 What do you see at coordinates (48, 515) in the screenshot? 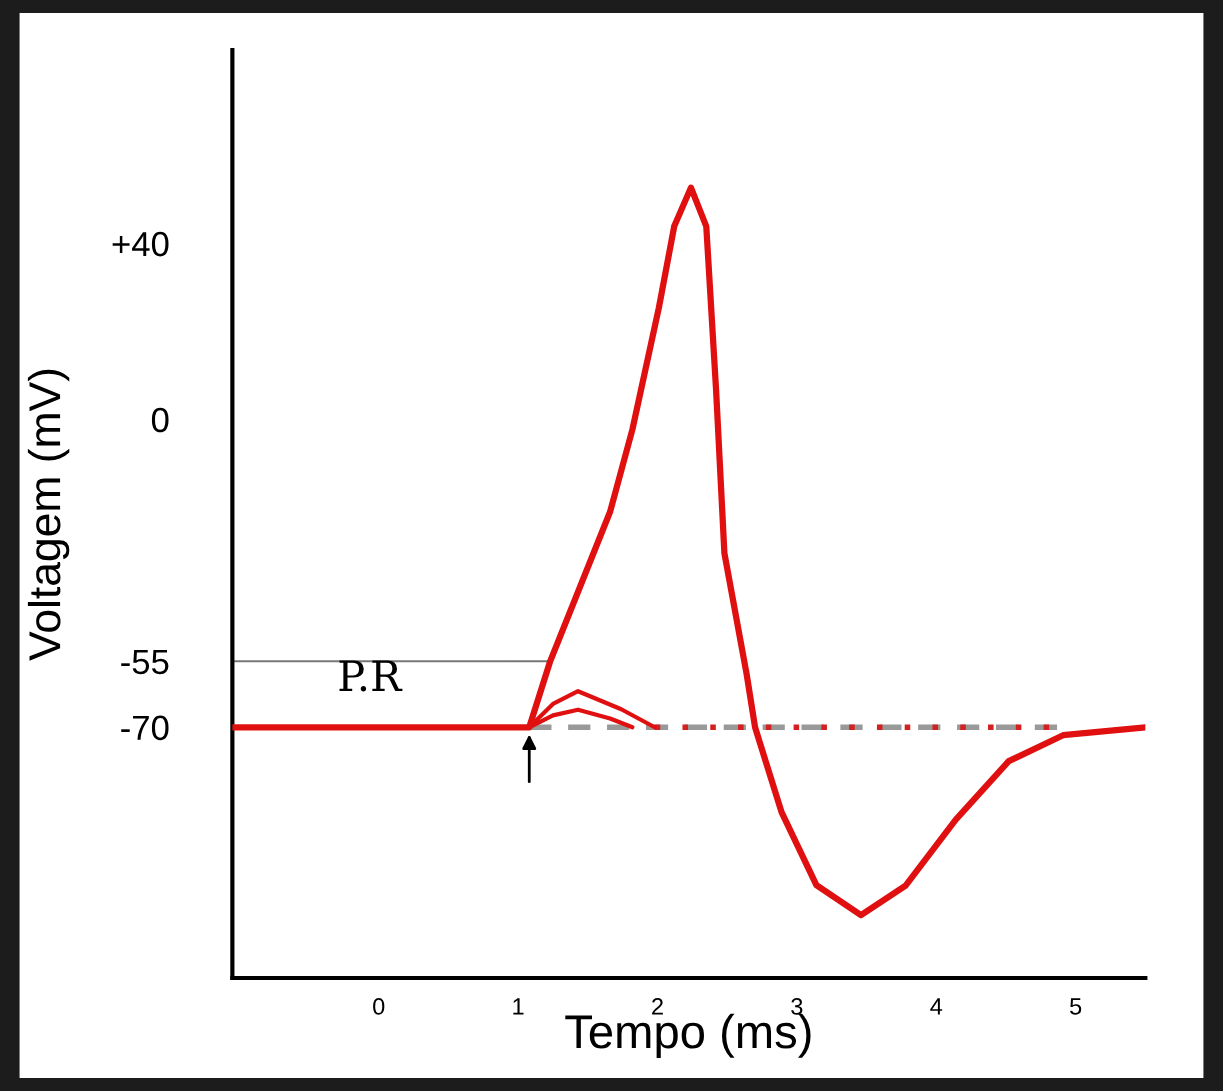
I see `y-axis-title: Voltagem (mV)` at bounding box center [48, 515].